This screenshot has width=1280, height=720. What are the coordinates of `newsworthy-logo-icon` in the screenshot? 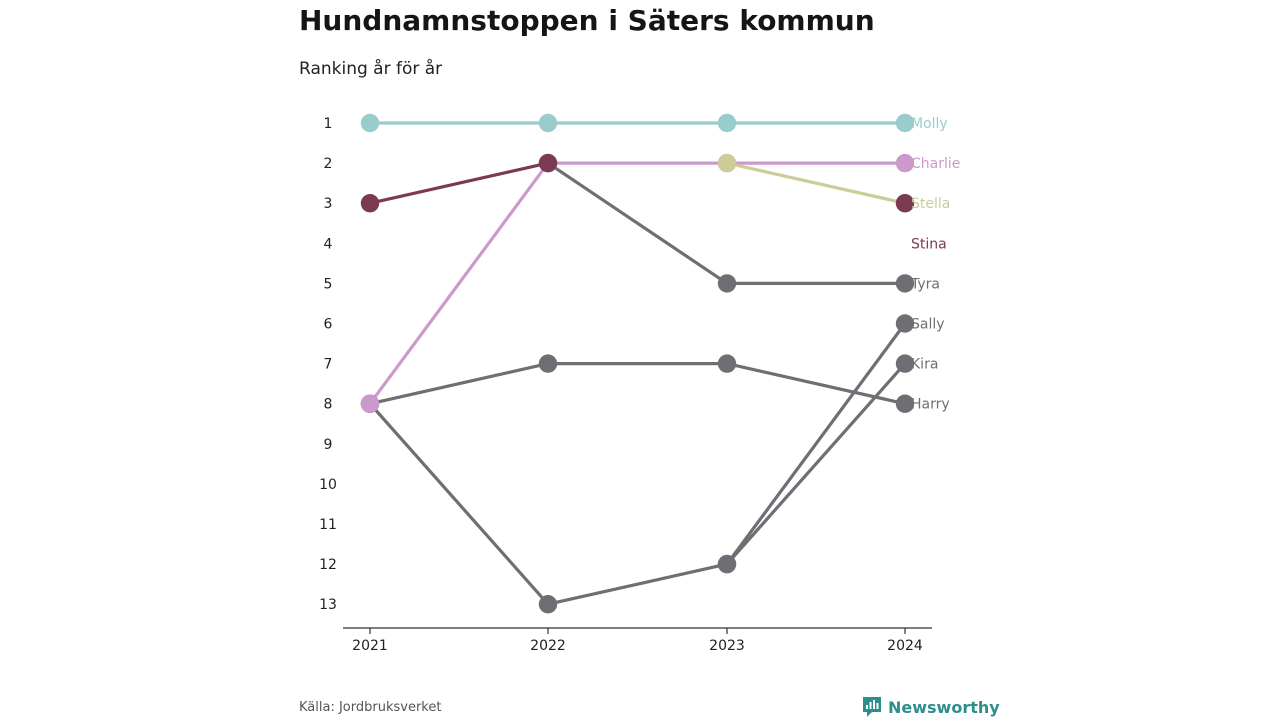 It's located at (872, 707).